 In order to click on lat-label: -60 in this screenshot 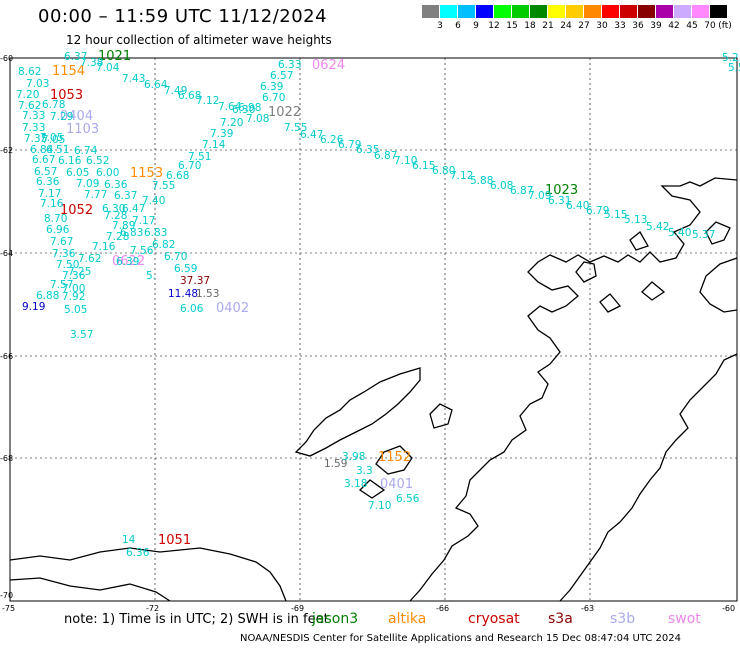, I will do `click(6, 58)`.